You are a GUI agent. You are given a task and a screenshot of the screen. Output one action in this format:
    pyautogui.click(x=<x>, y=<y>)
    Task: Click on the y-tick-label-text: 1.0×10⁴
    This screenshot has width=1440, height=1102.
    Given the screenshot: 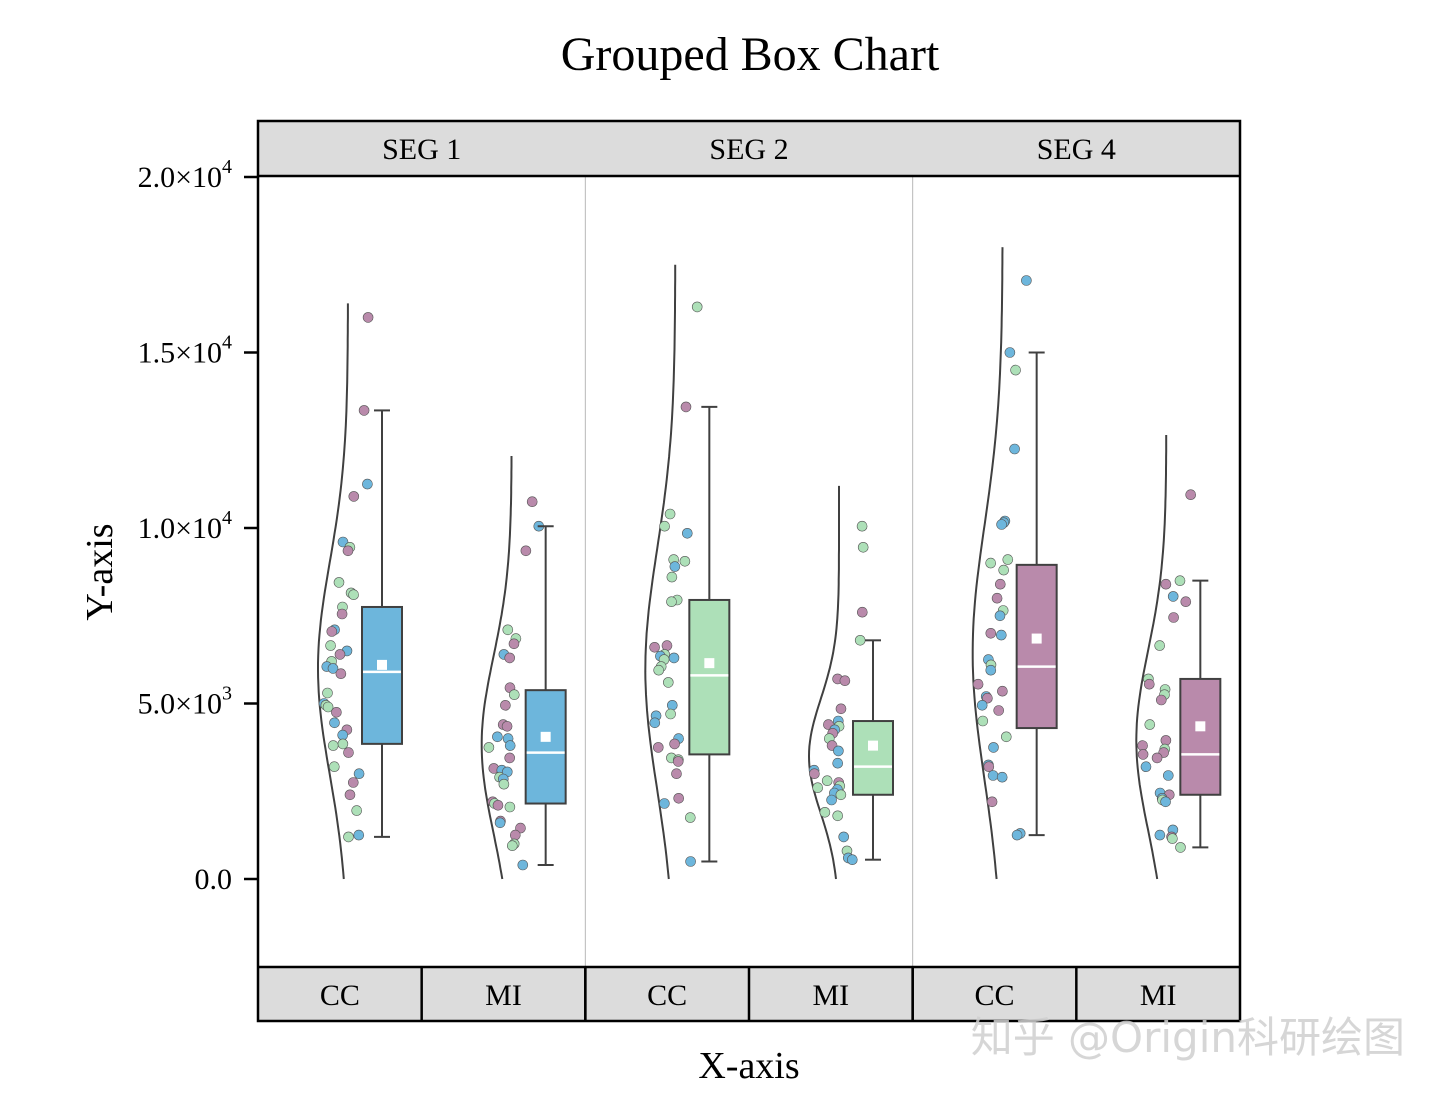 What is the action you would take?
    pyautogui.click(x=185, y=526)
    